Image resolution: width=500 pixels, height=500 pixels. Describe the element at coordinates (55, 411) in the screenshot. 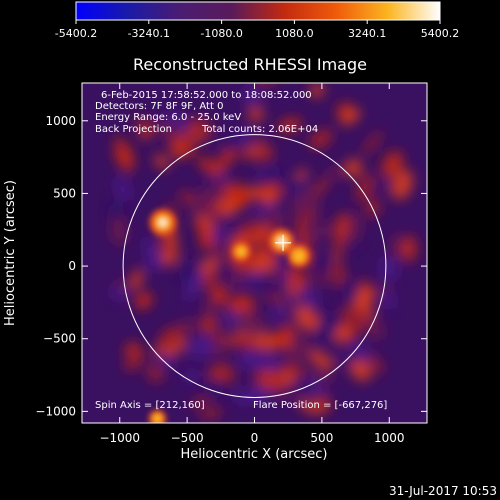

I see `y-tick-label: −1000` at that location.